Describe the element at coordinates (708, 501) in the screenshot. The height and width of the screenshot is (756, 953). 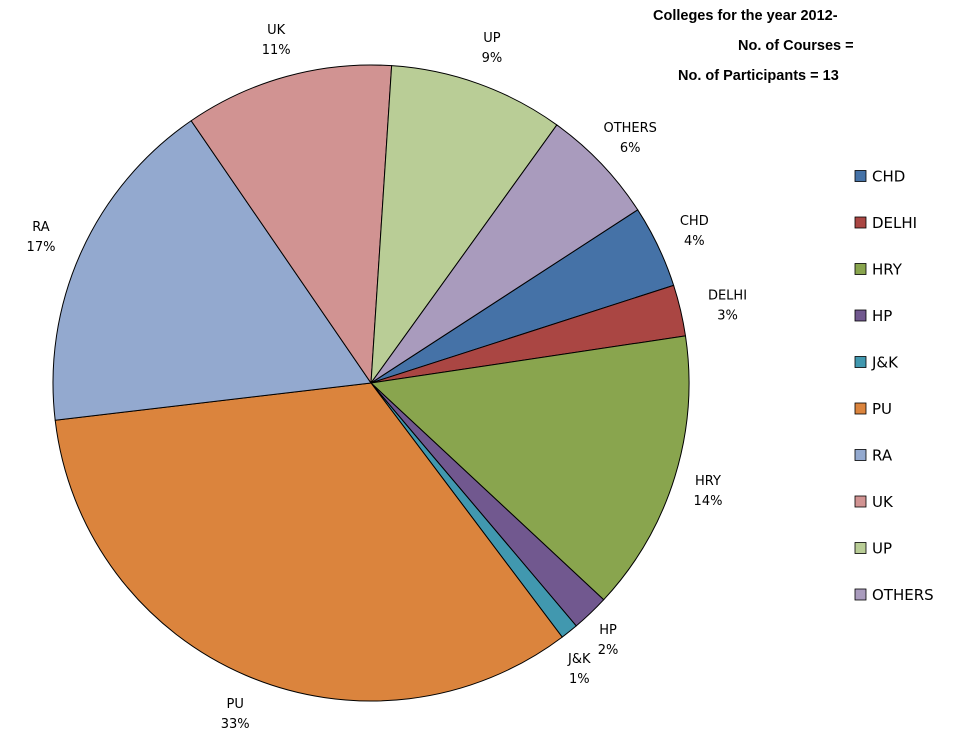
I see `slice-percent-hry: 14%` at that location.